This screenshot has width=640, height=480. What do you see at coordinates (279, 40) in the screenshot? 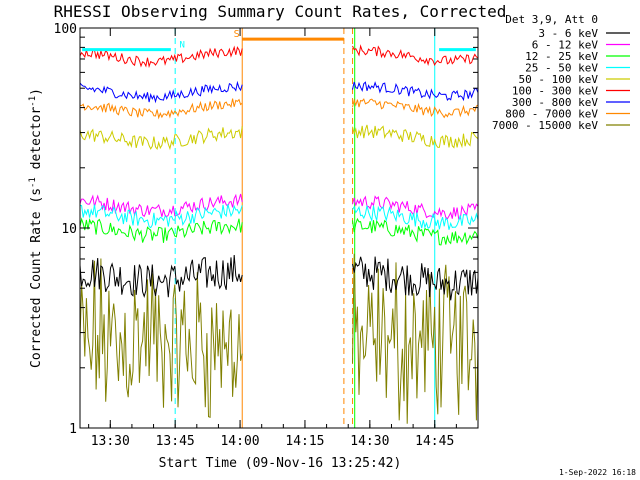
I see `flag-layer: SN` at bounding box center [279, 40].